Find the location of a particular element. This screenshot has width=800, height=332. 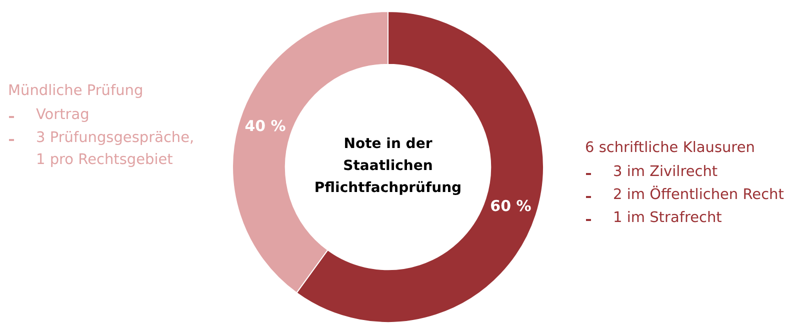

slice-label: 6 schriftliche Klausuren is located at coordinates (670, 148).